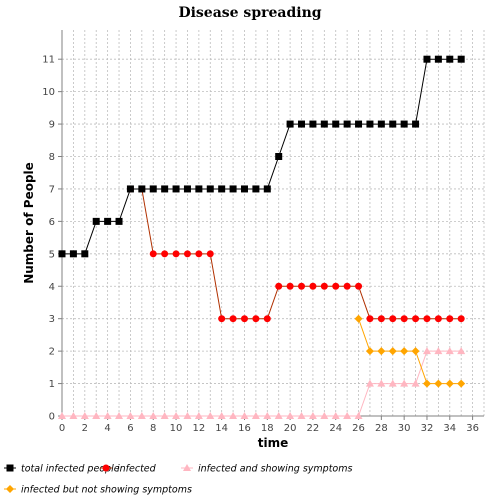  Describe the element at coordinates (410, 351) in the screenshot. I see `series-line` at that location.